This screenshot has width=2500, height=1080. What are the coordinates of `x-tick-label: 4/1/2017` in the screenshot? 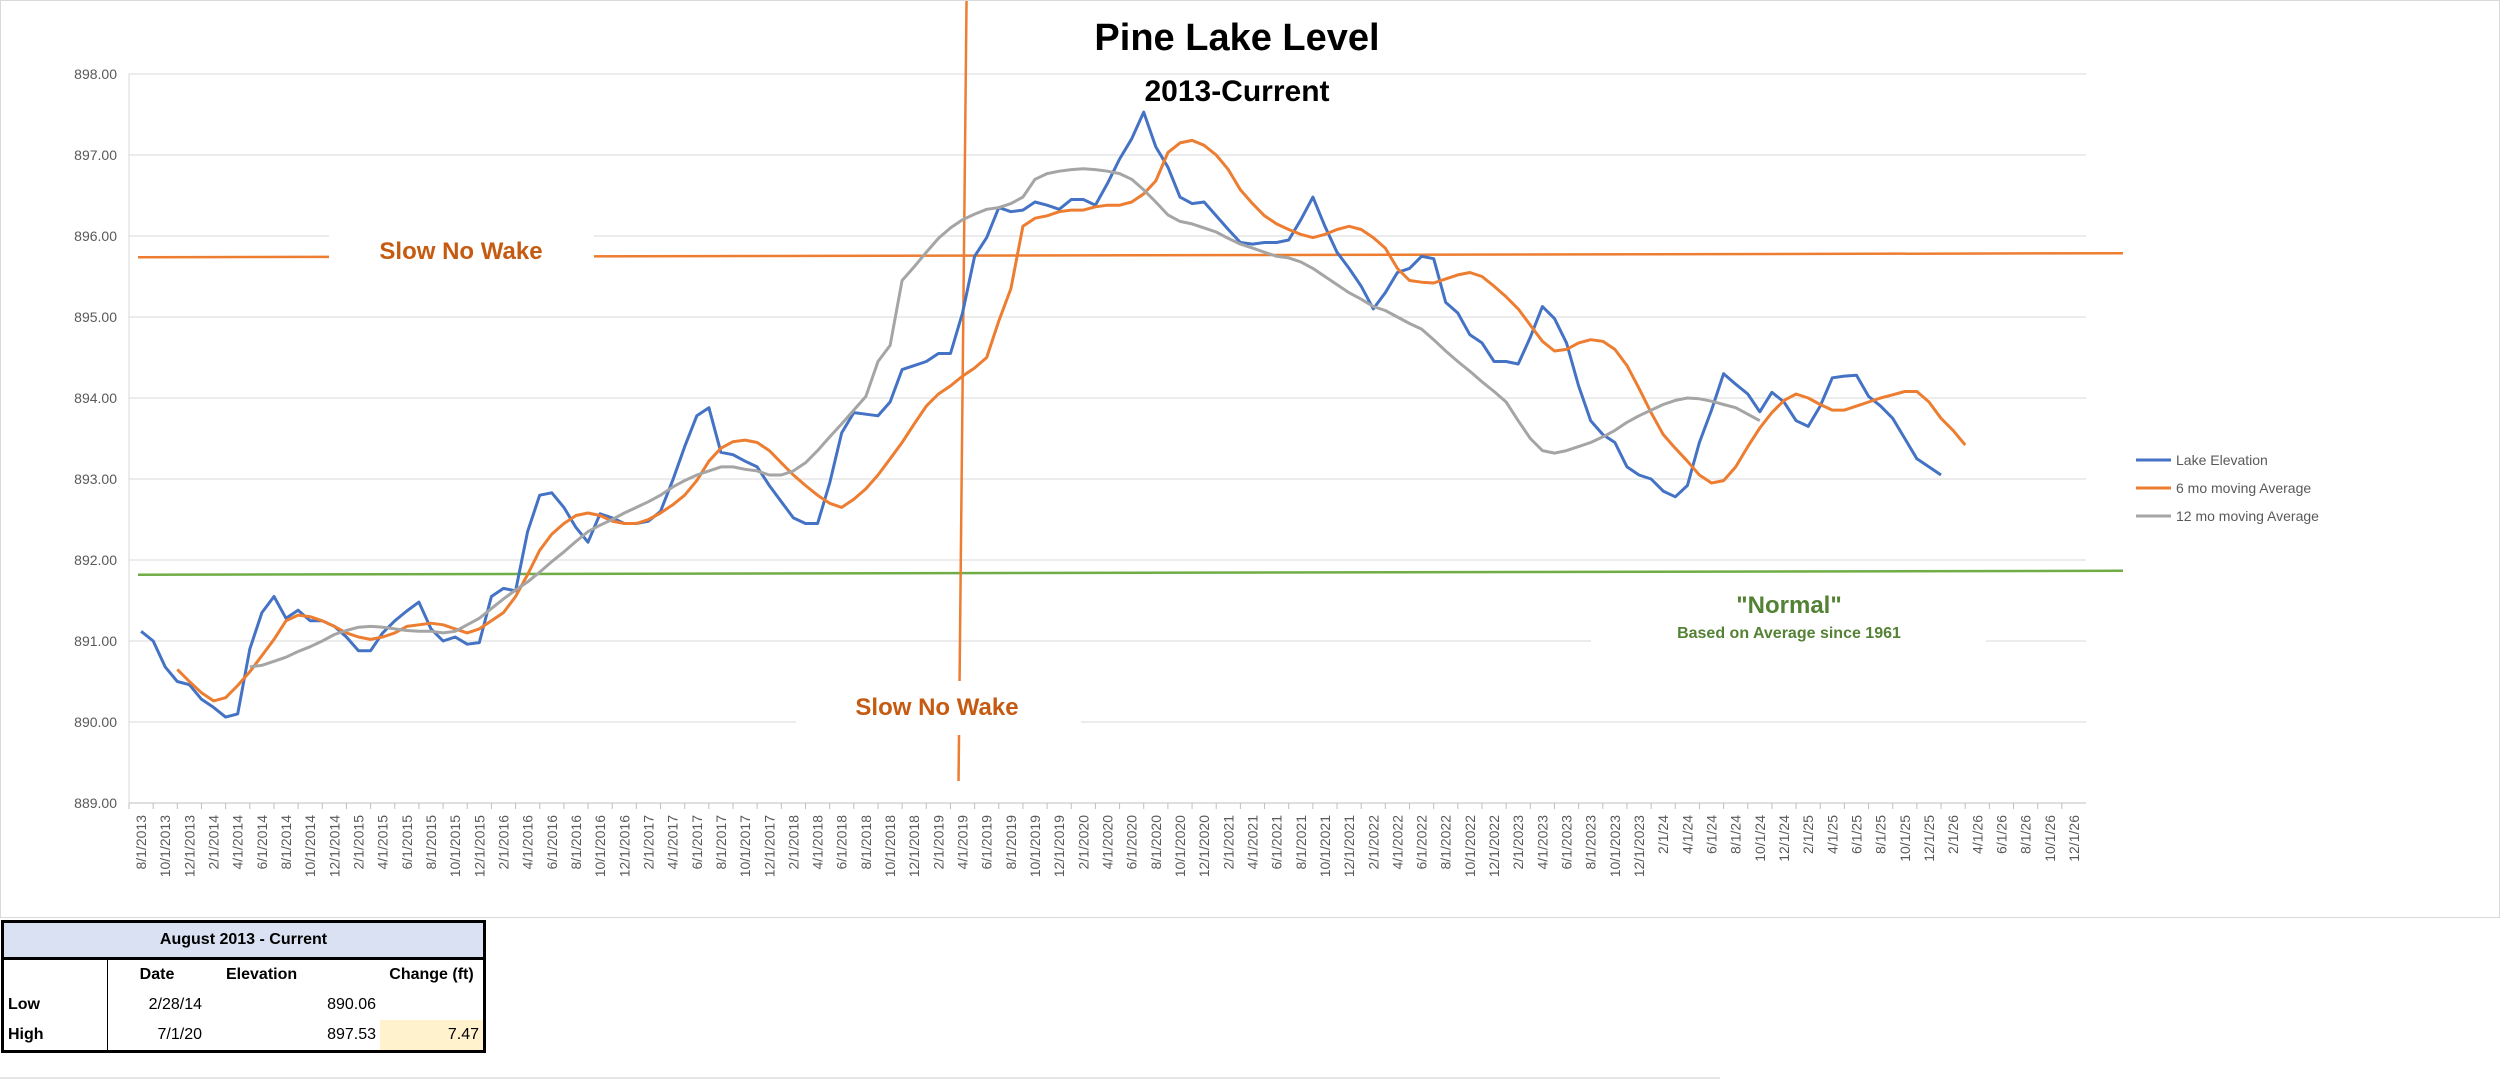 It's located at (673, 842).